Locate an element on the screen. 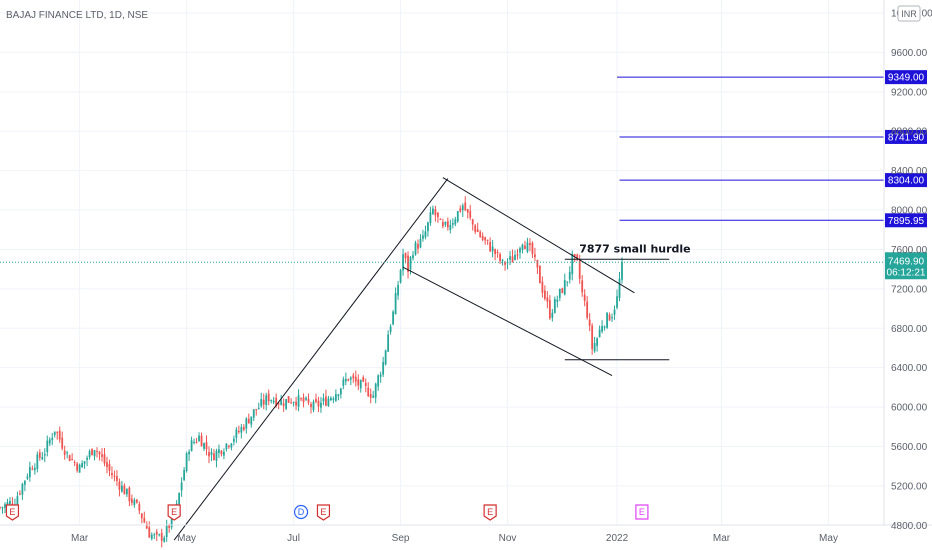 The image size is (932, 550). y-tick-label: 6000.00 is located at coordinates (909, 408).